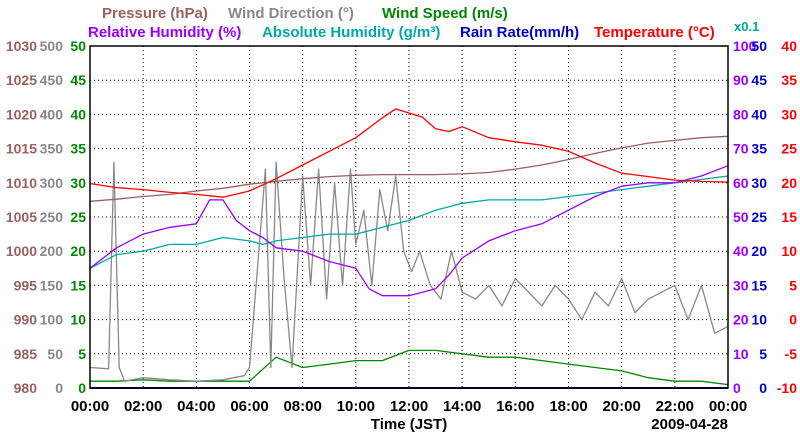  Describe the element at coordinates (654, 32) in the screenshot. I see `legend-temperature: Temperature (°C)` at that location.